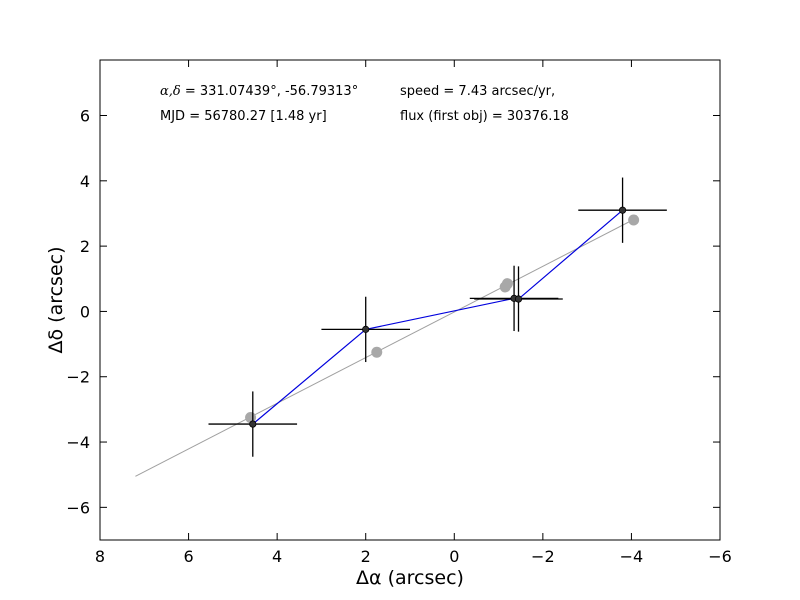 This screenshot has width=800, height=600. I want to click on y-axis-label: Δδ (arcsec), so click(56, 299).